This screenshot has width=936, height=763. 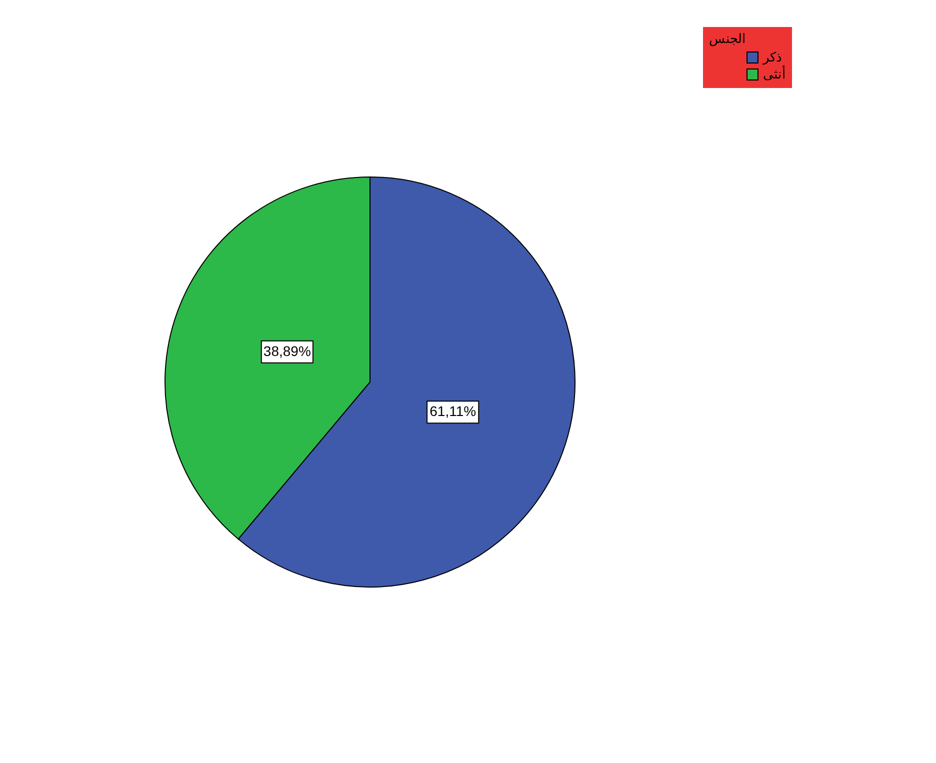 I want to click on legend-label: ذكر, so click(x=772, y=58).